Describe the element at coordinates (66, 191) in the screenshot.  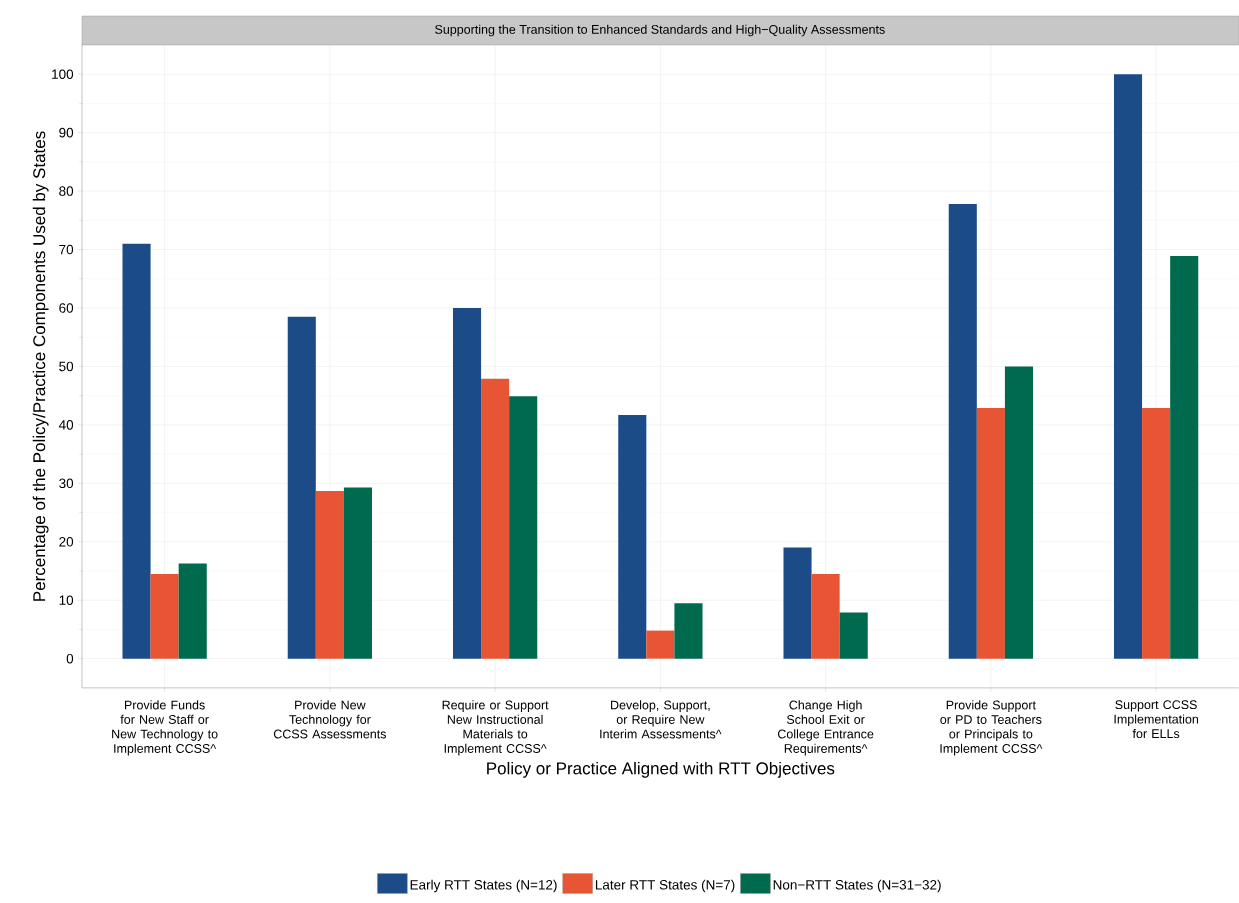
I see `y-tick-label: 80` at that location.